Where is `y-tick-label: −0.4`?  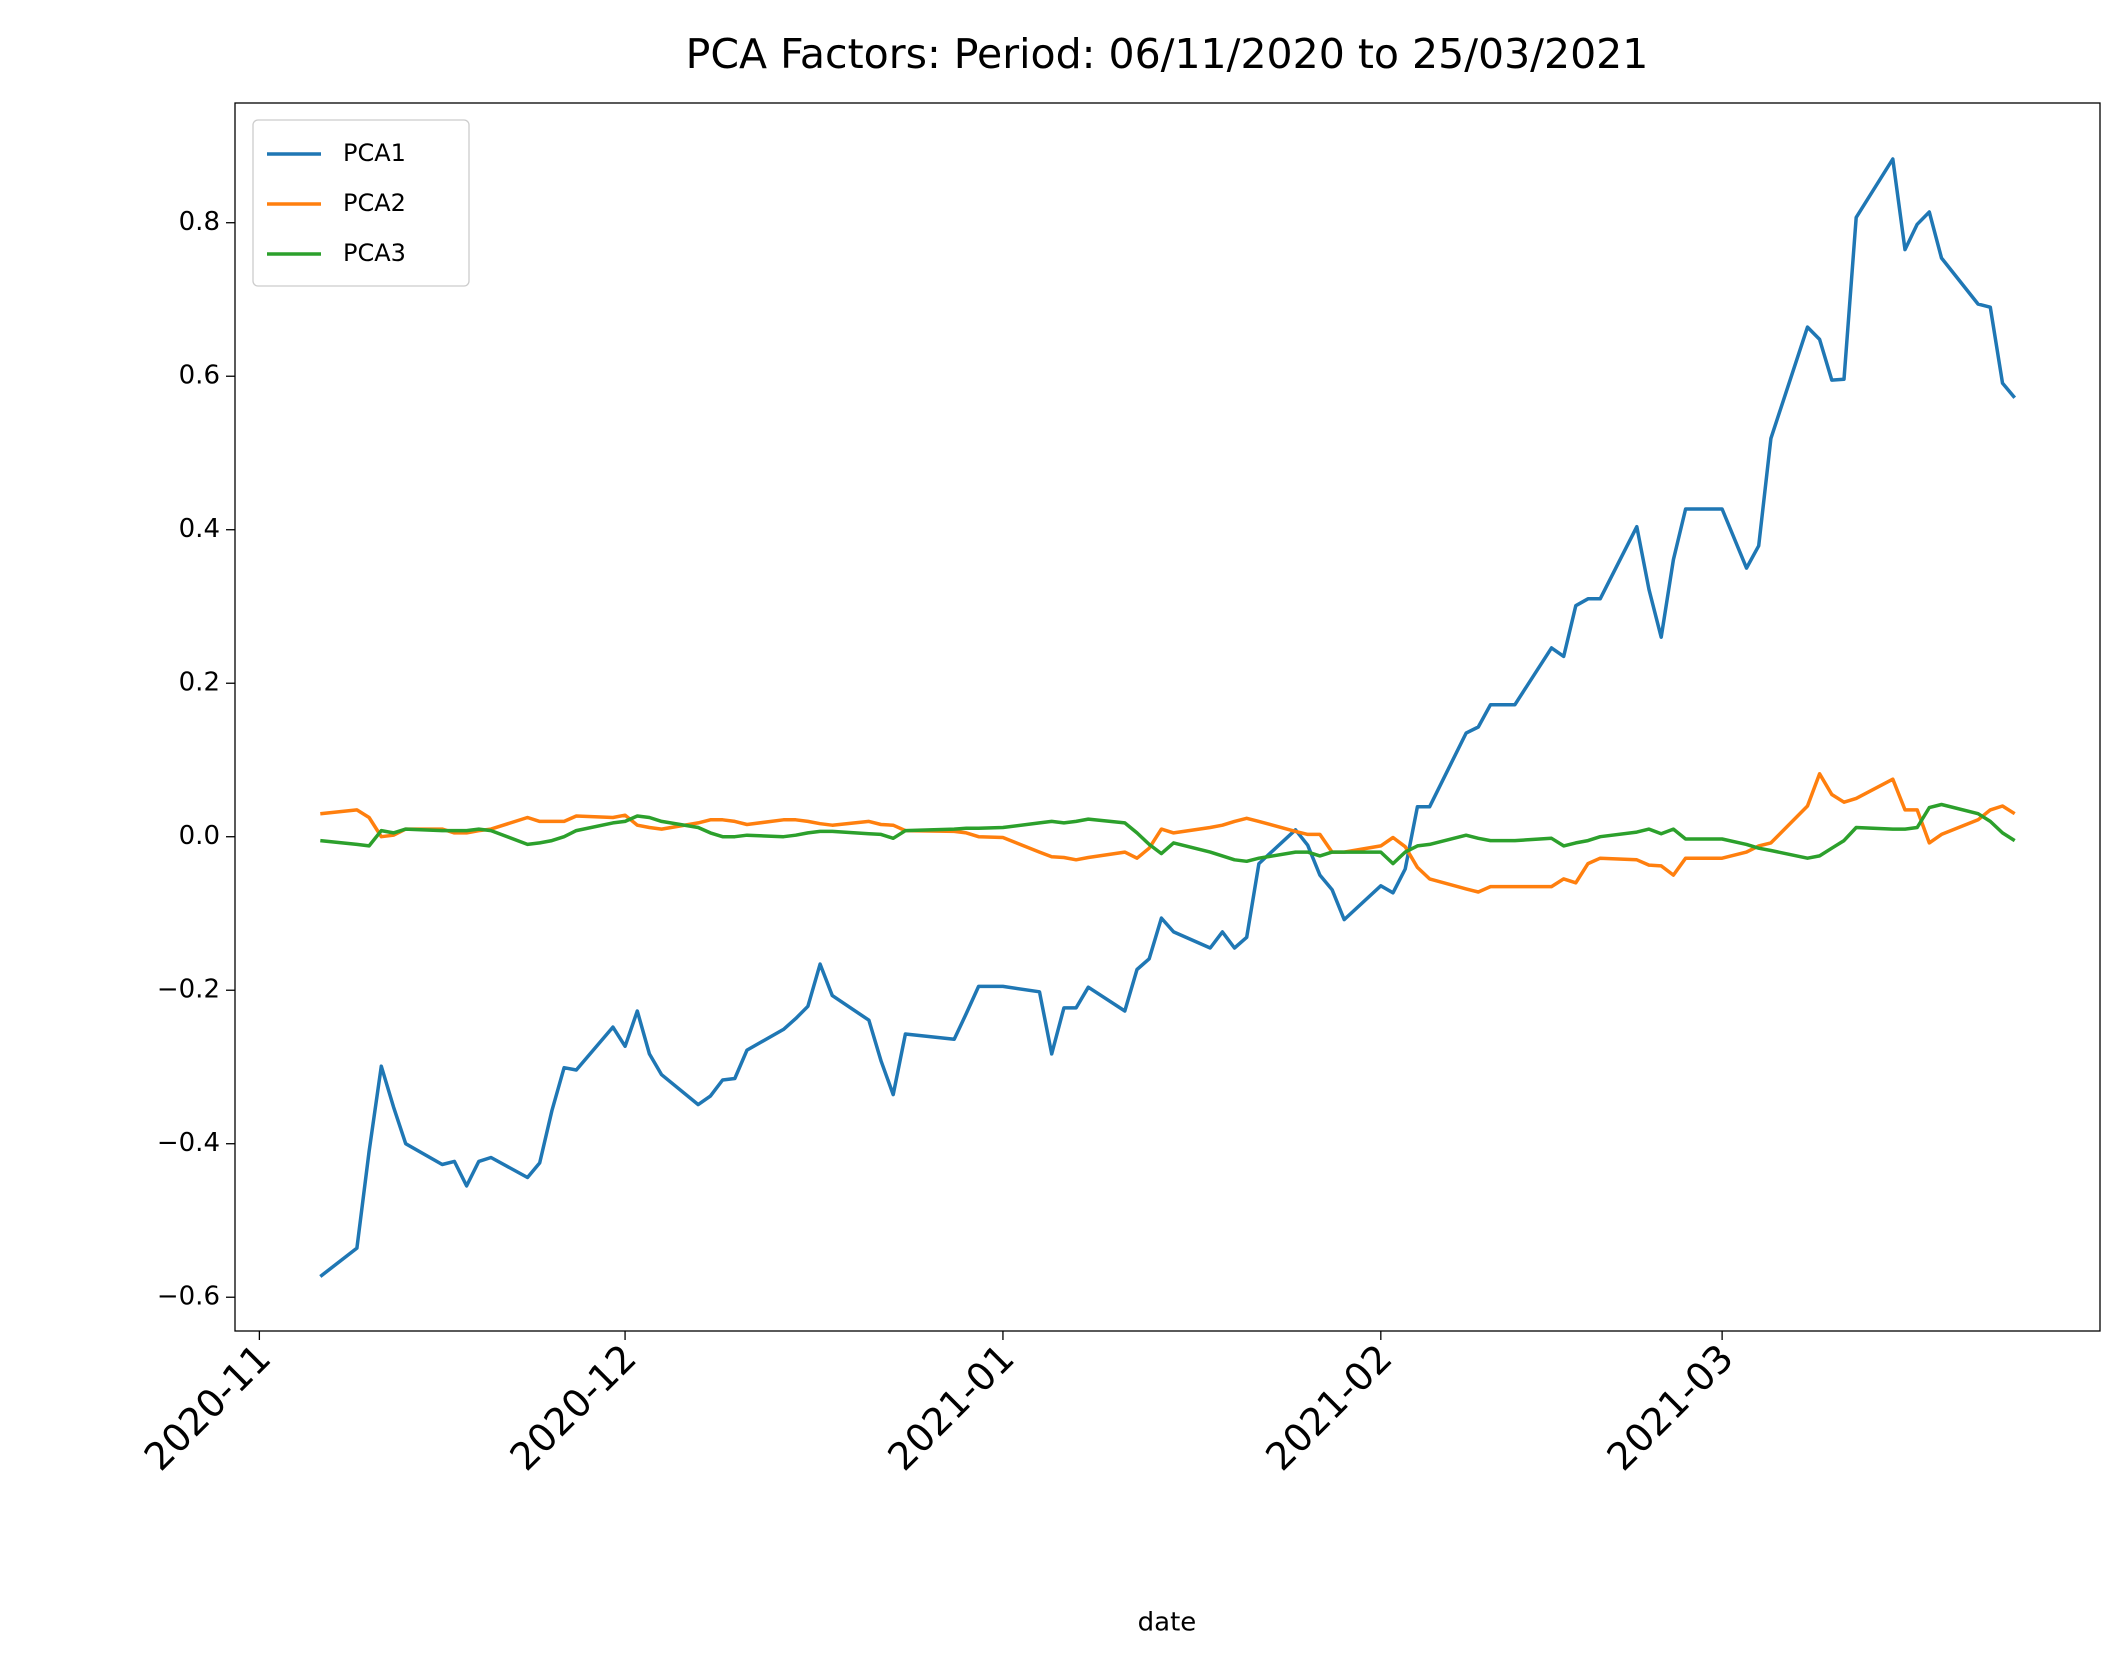 y-tick-label: −0.4 is located at coordinates (188, 1143).